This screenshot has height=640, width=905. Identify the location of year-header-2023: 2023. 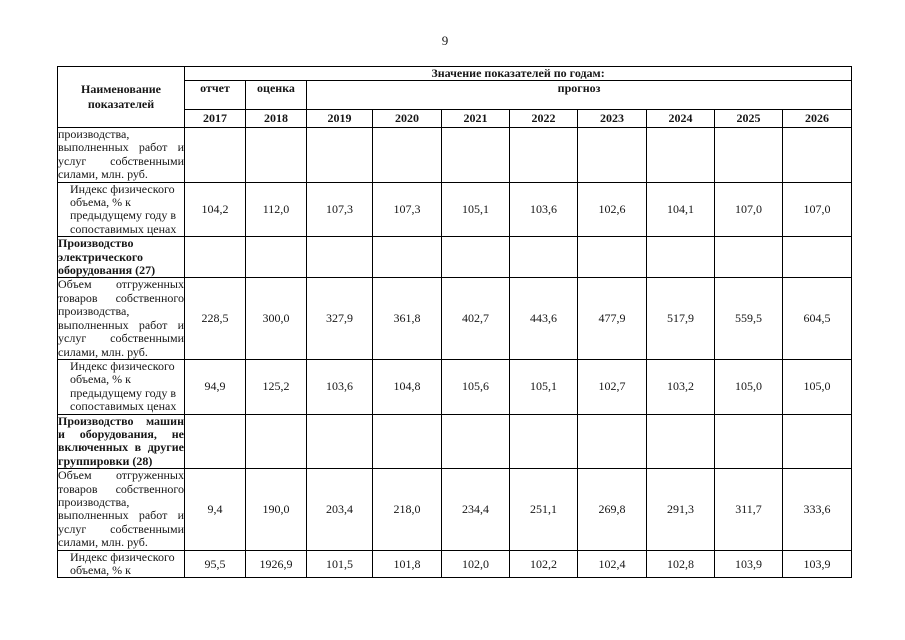
(612, 118).